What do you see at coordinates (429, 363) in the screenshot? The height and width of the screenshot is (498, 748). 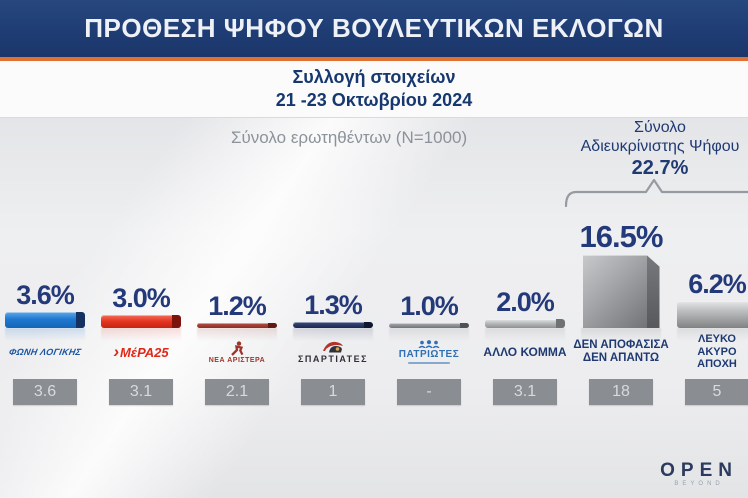 I see `patriotes-logo-subtext` at bounding box center [429, 363].